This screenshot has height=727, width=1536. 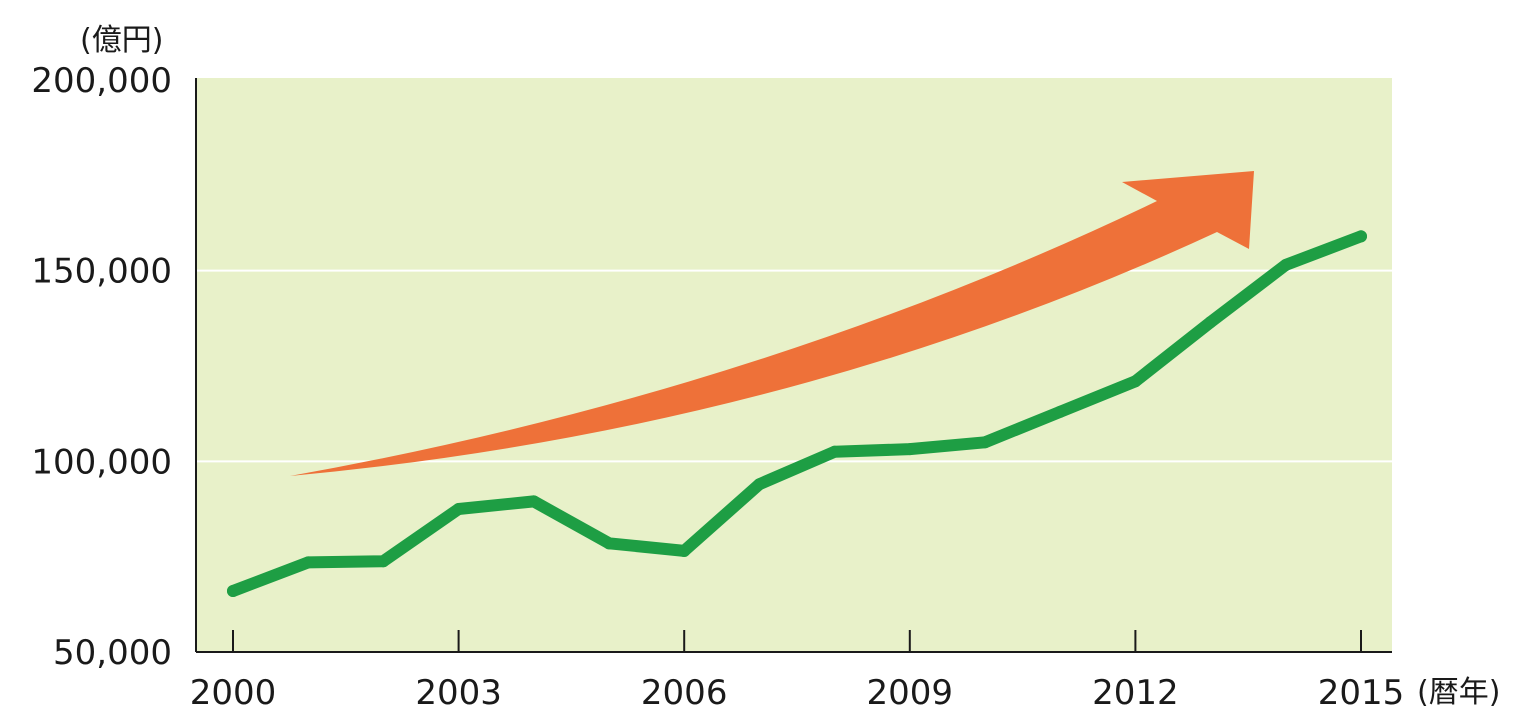 What do you see at coordinates (1135, 693) in the screenshot?
I see `x-tick-label-4: 2012` at bounding box center [1135, 693].